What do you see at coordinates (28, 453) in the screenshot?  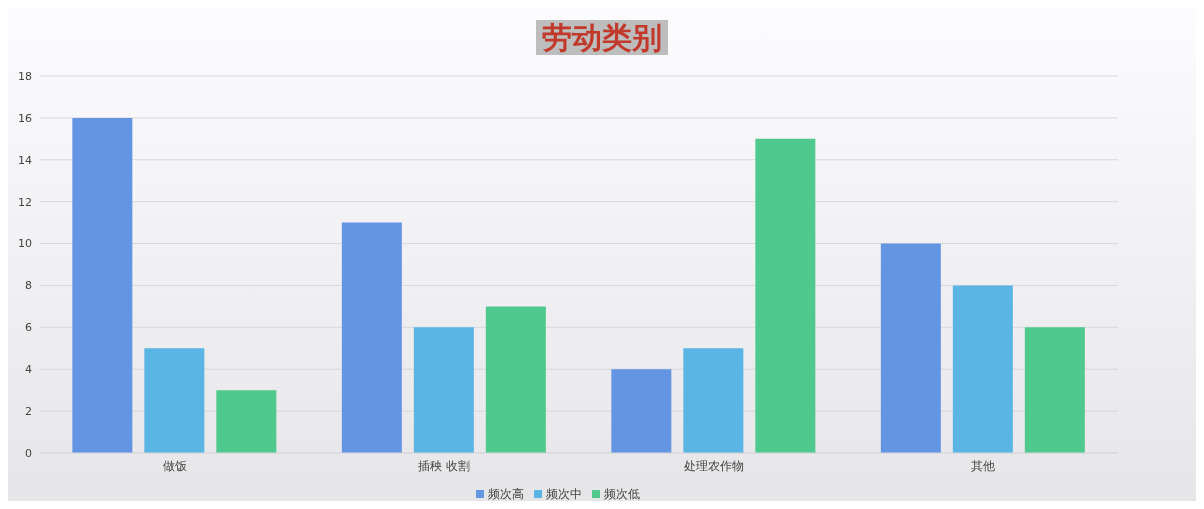 I see `y-tick-label: 0` at bounding box center [28, 453].